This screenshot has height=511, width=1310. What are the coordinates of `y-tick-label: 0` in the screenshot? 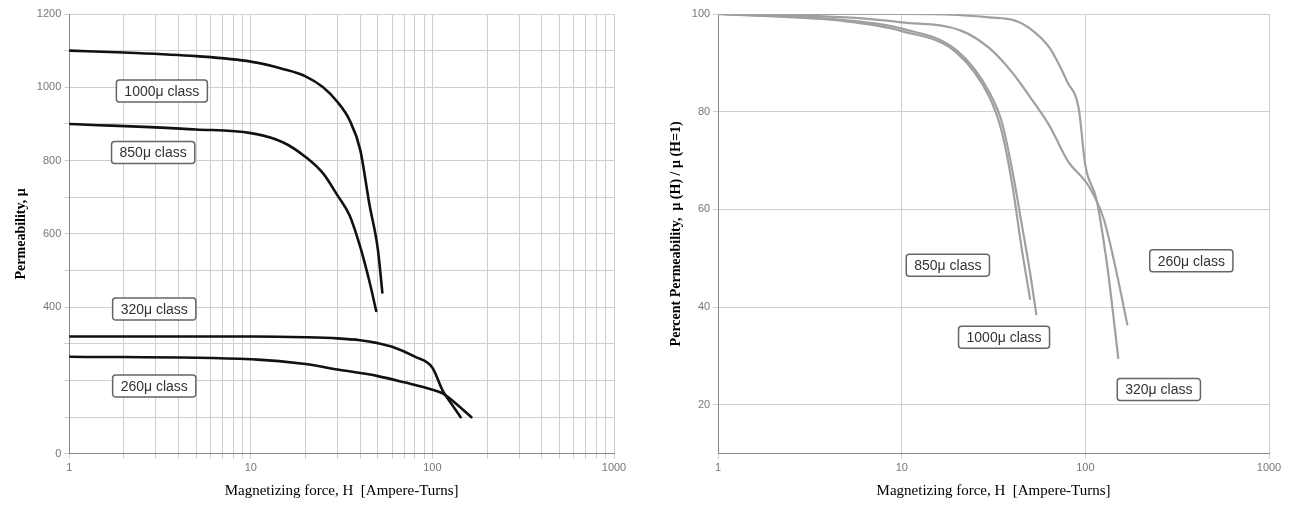 It's located at (58, 452).